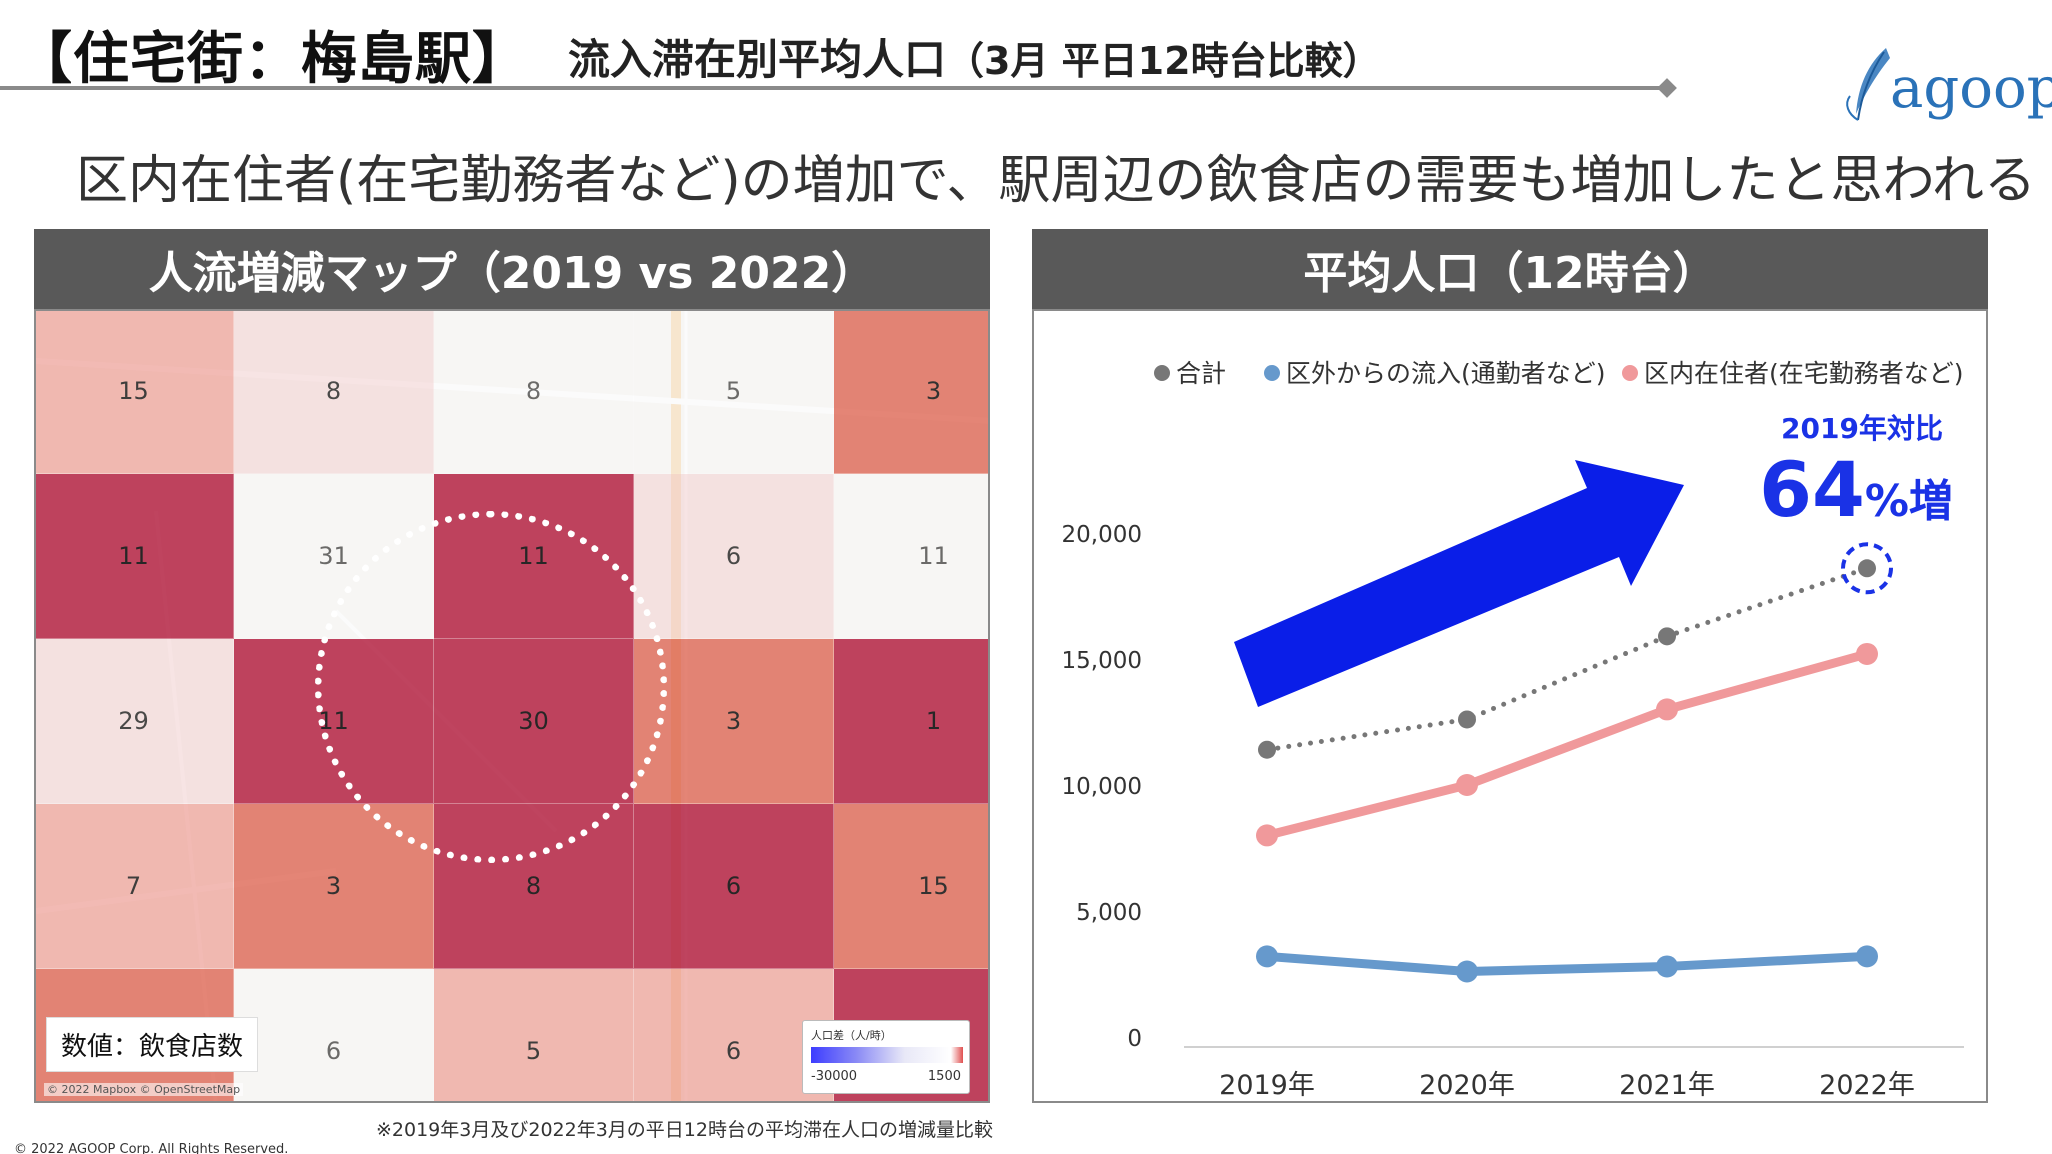 The height and width of the screenshot is (1154, 2052). What do you see at coordinates (272, 59) in the screenshot?
I see `page-title: 【住宅街：梅島駅】` at bounding box center [272, 59].